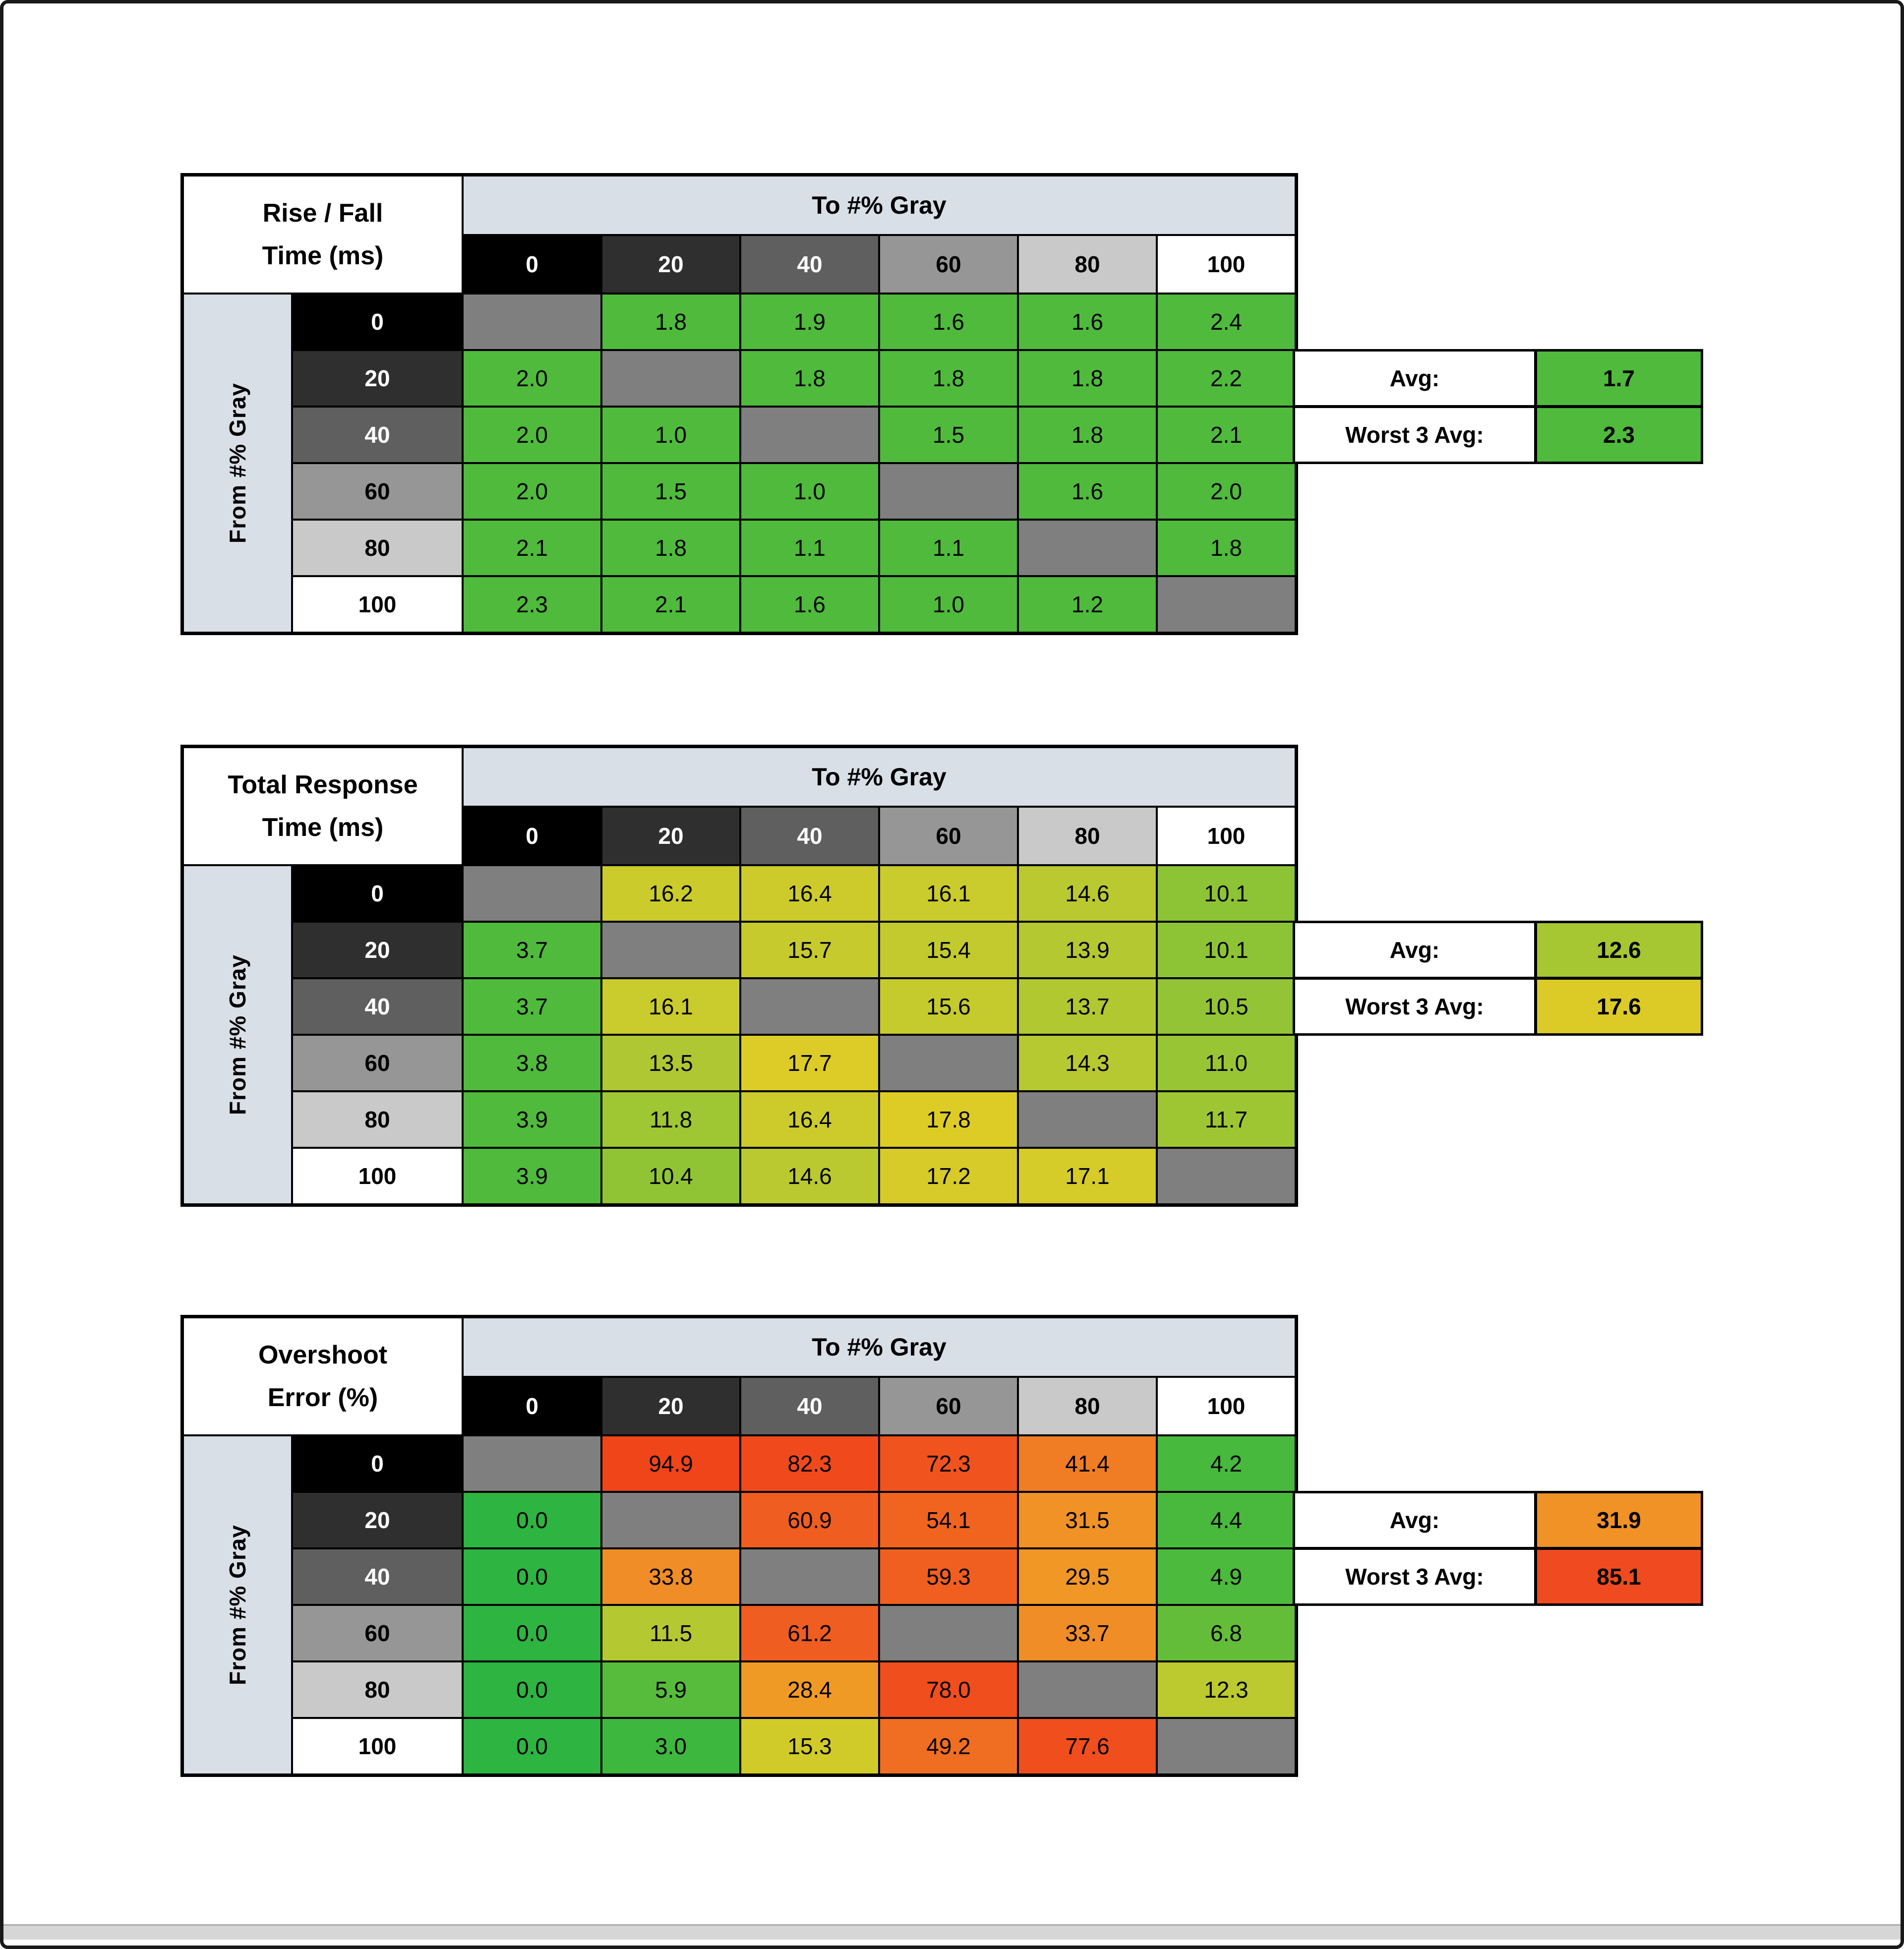  What do you see at coordinates (809, 604) in the screenshot?
I see `rise-fall-time-cell-from100-to40: 1.6` at bounding box center [809, 604].